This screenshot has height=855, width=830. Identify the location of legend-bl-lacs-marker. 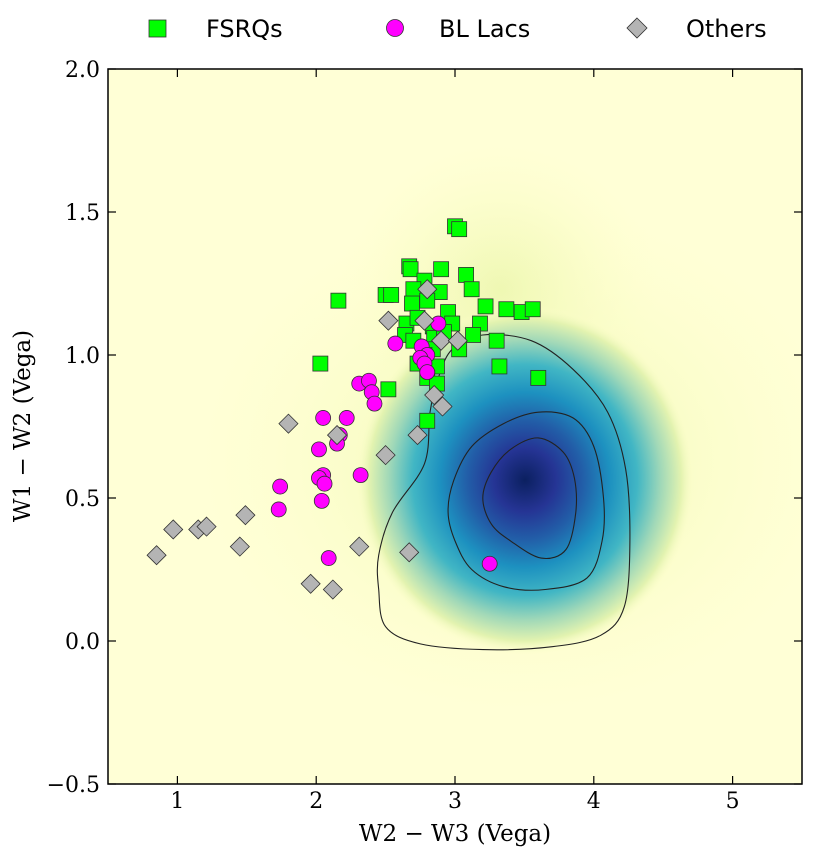
(395, 28).